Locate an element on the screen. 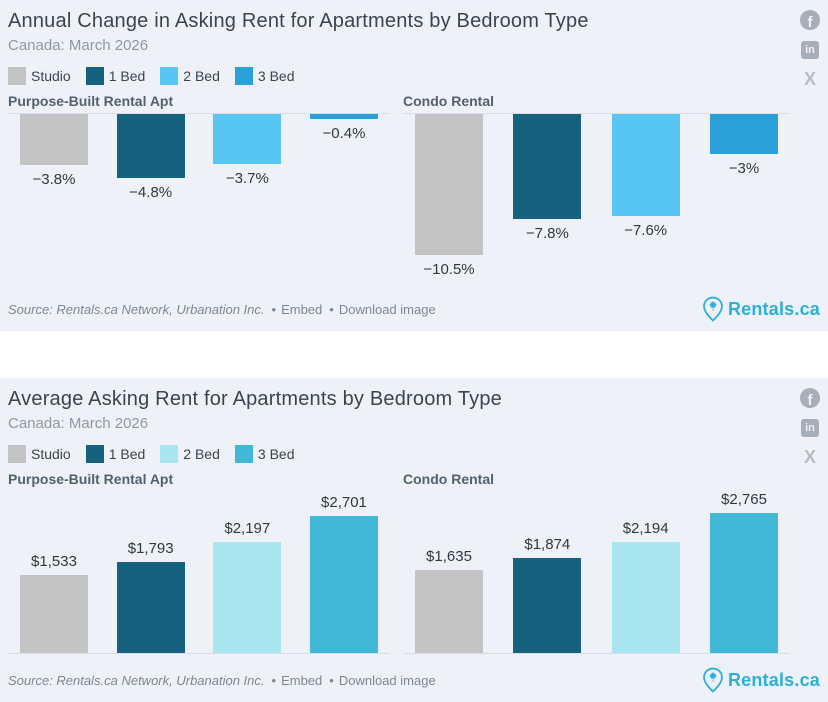  bar-value-label: $1,793 is located at coordinates (150, 548).